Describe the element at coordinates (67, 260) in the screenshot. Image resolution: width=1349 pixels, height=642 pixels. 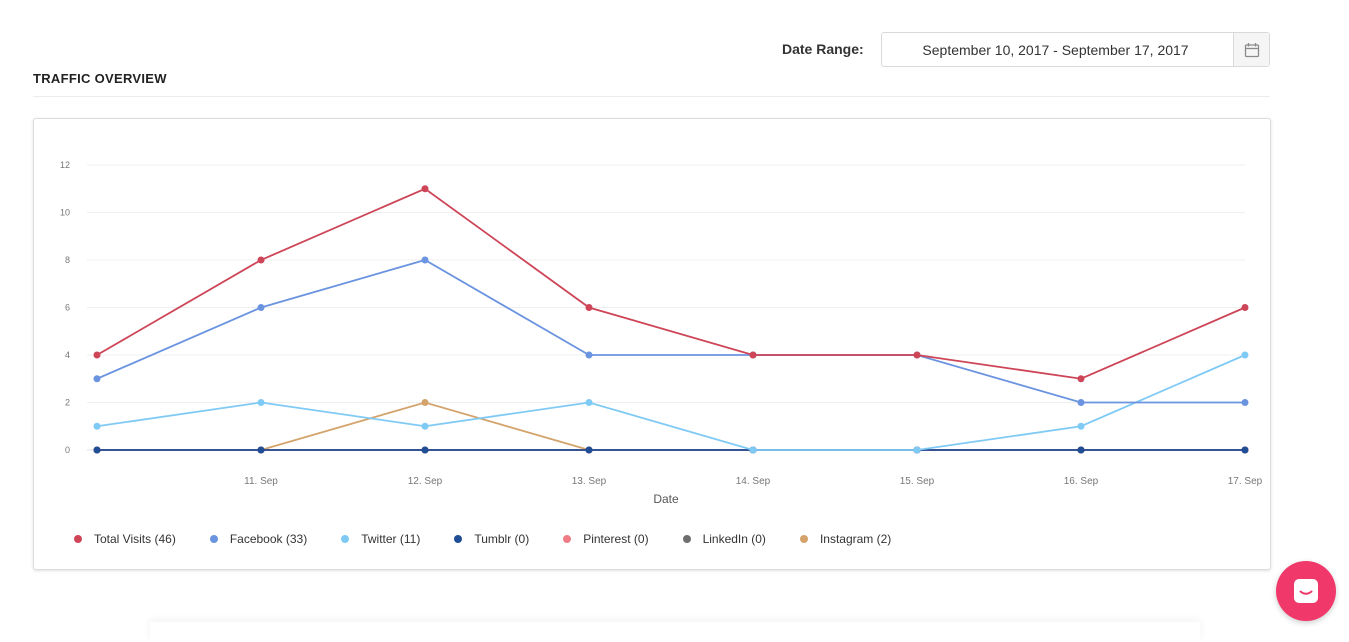
I see `y-tick-label: 8` at that location.